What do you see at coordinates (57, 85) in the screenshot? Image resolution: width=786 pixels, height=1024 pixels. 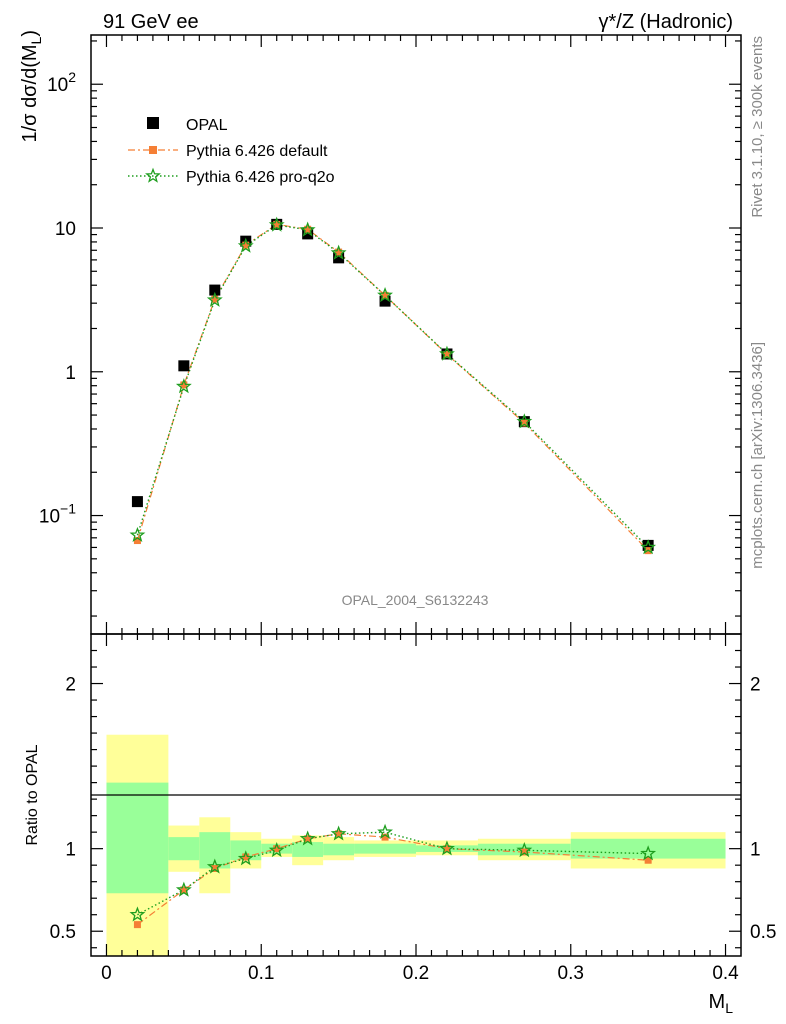 I see `main-ytick-base-3: 10` at bounding box center [57, 85].